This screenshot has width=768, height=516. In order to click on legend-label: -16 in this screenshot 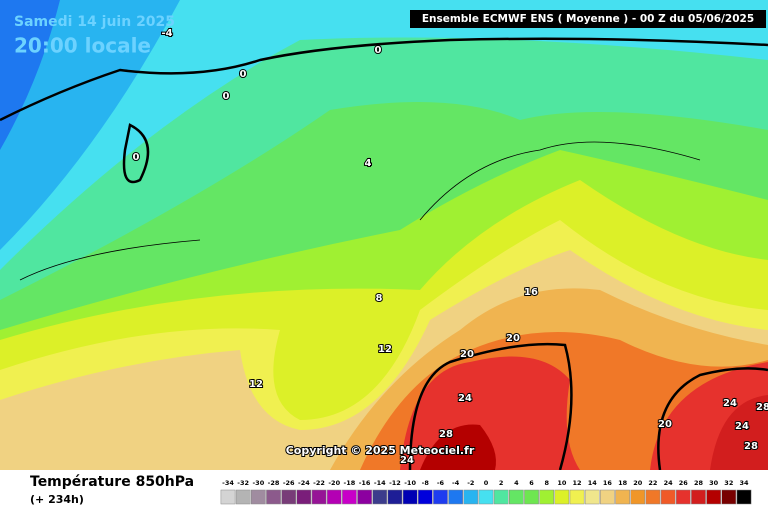, I will do `click(365, 483)`.